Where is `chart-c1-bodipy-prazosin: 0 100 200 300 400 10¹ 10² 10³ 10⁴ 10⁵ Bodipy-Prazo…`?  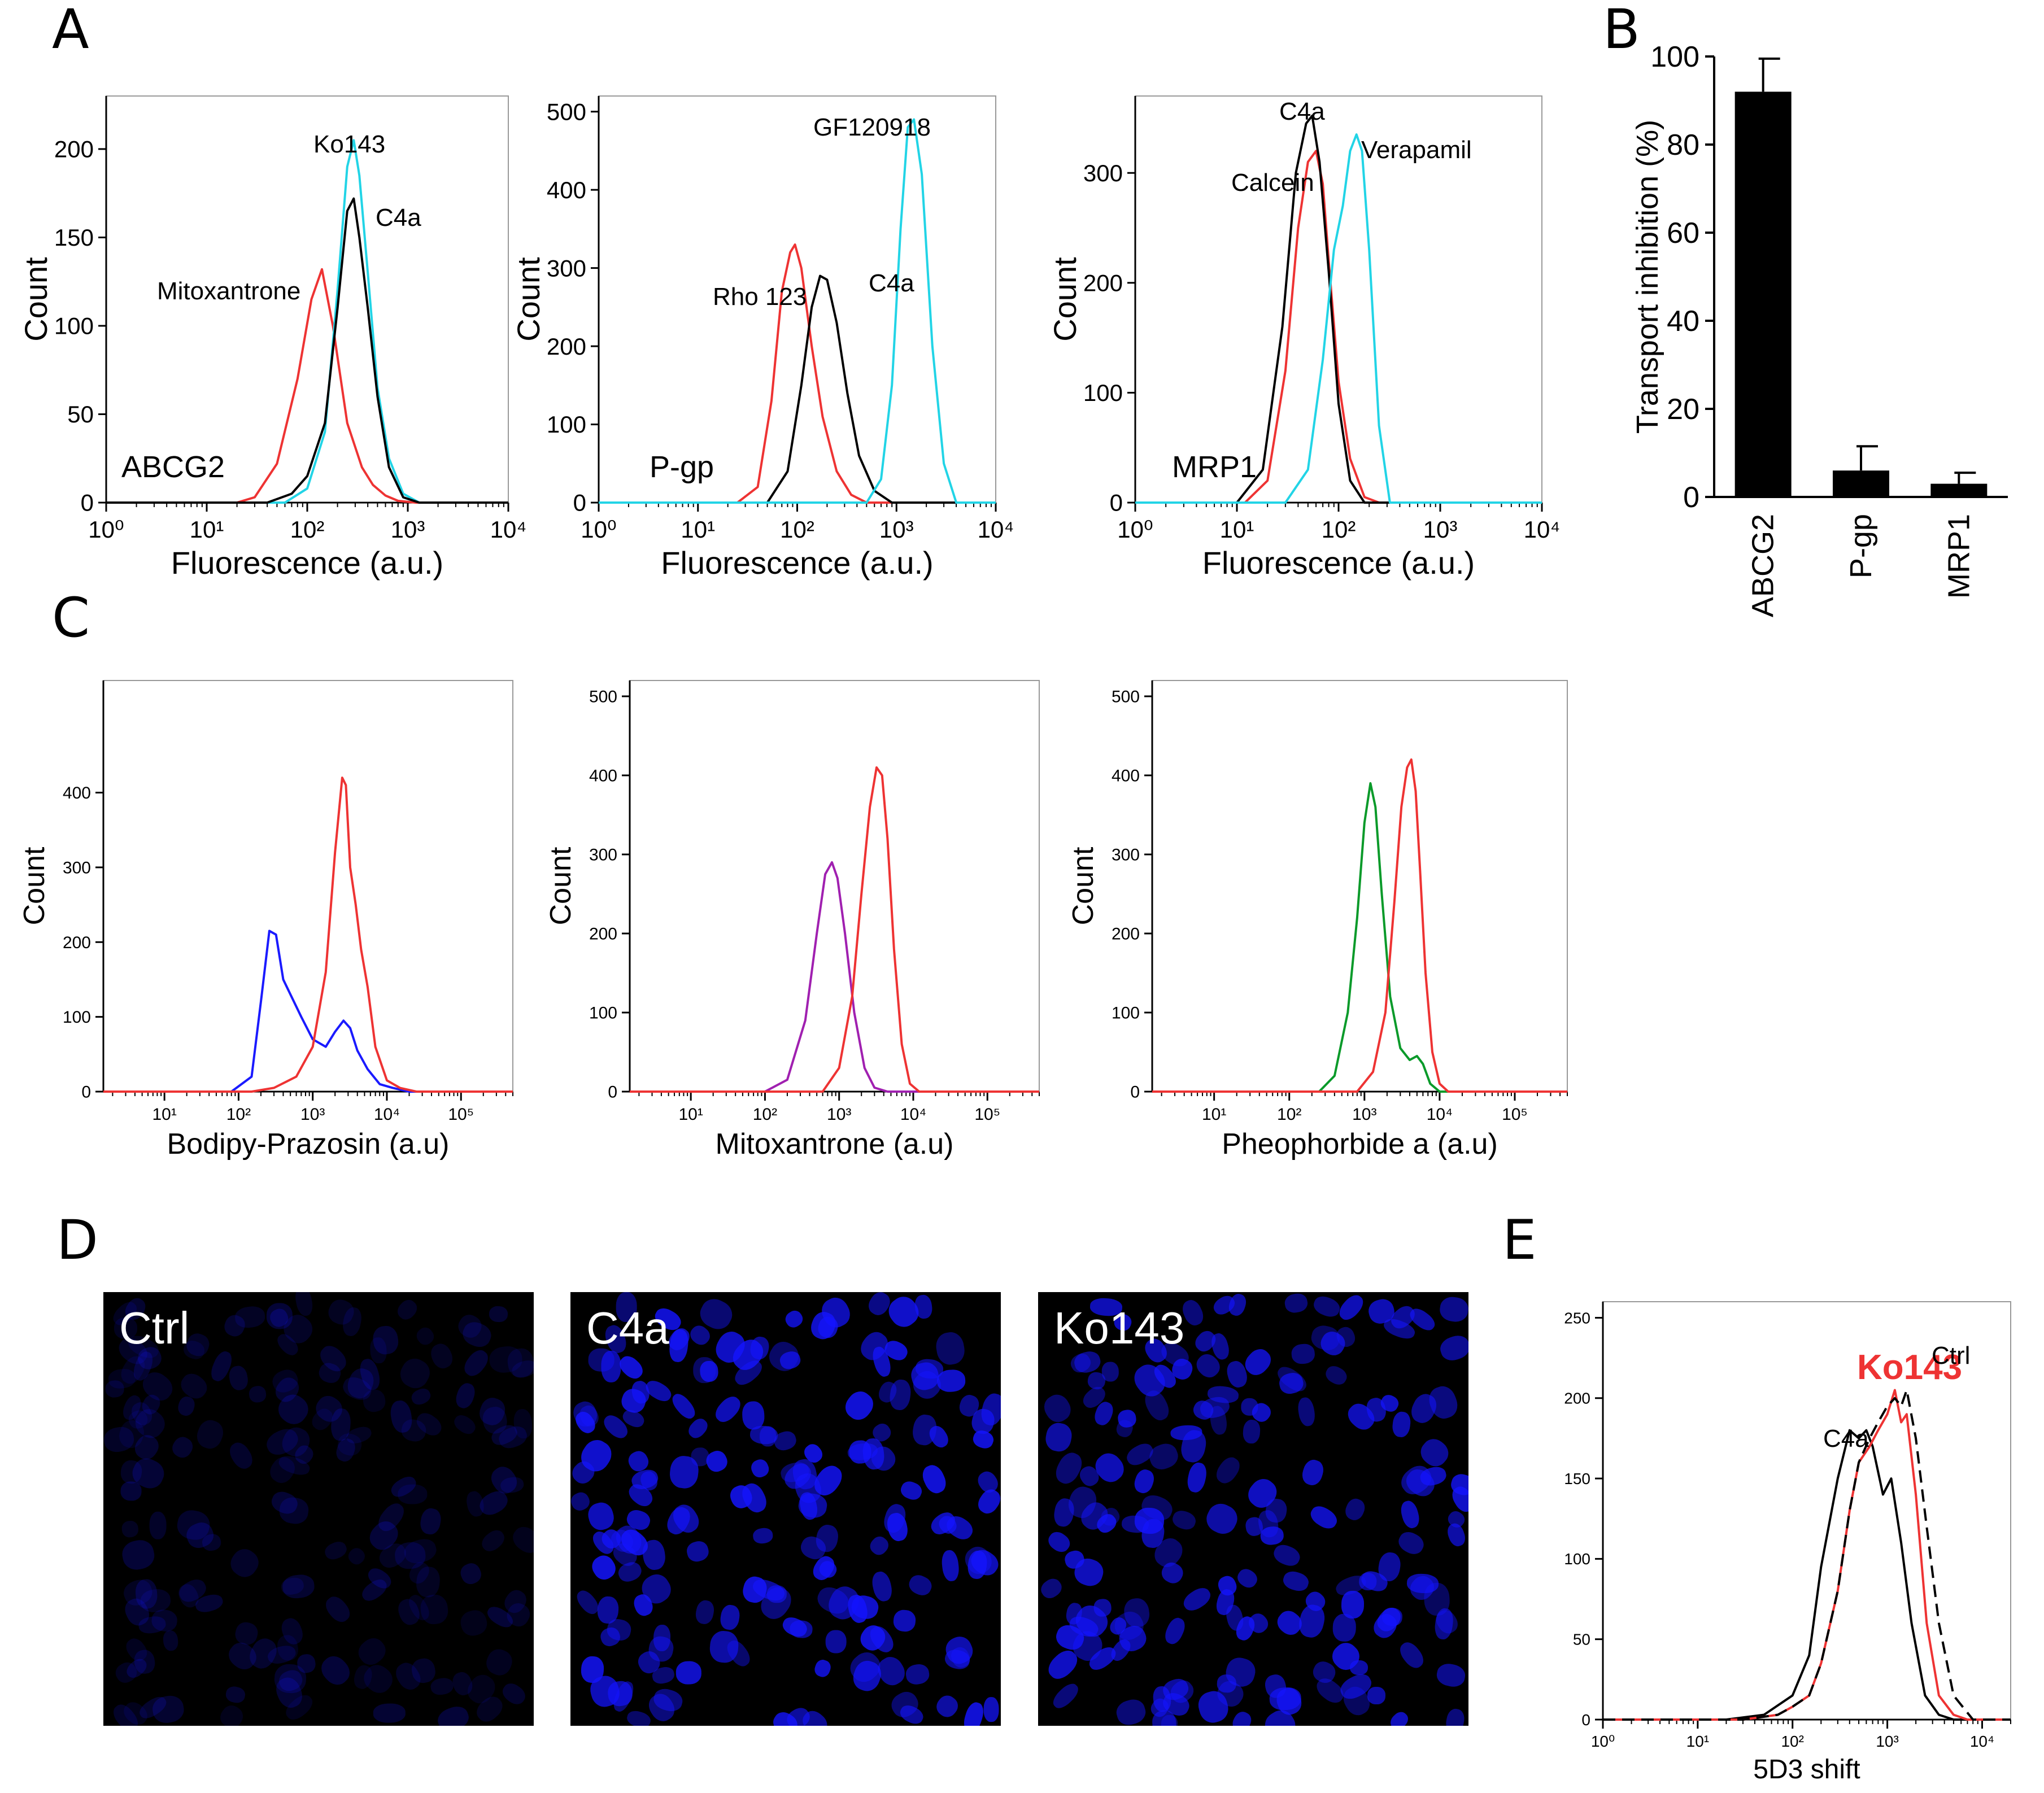 chart-c1-bodipy-prazosin: 0 100 200 300 400 10¹ 10² 10³ 10⁴ 10⁵ Bodipy-Prazo… is located at coordinates (265, 931).